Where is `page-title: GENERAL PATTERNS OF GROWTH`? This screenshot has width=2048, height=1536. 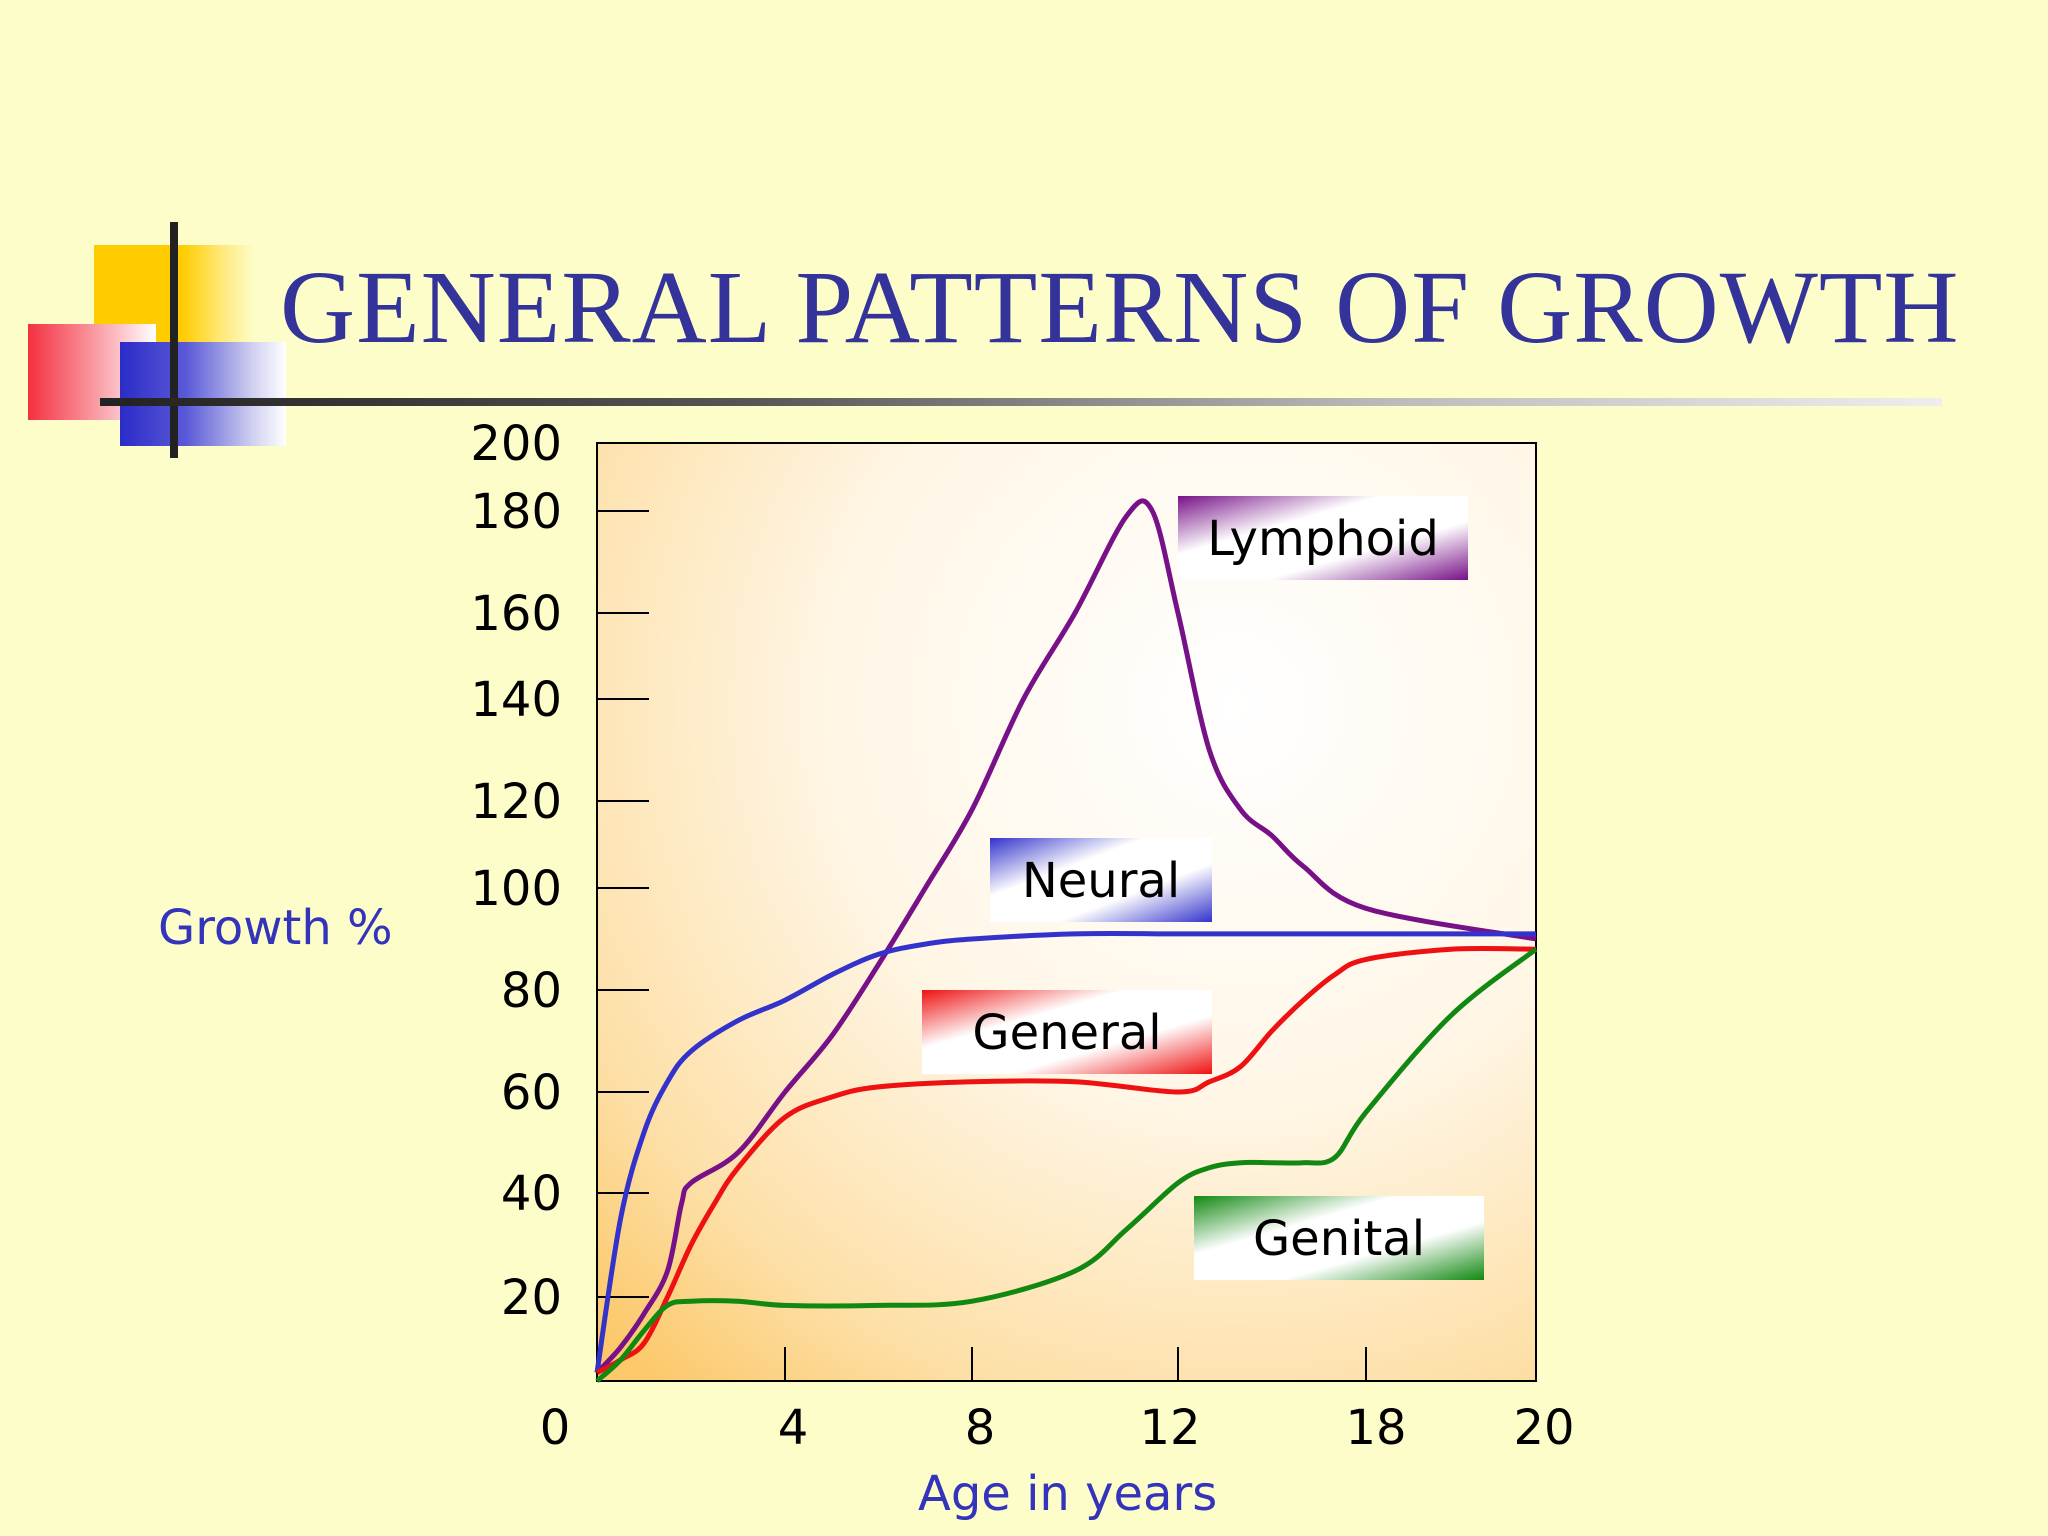 page-title: GENERAL PATTERNS OF GROWTH is located at coordinates (1120, 307).